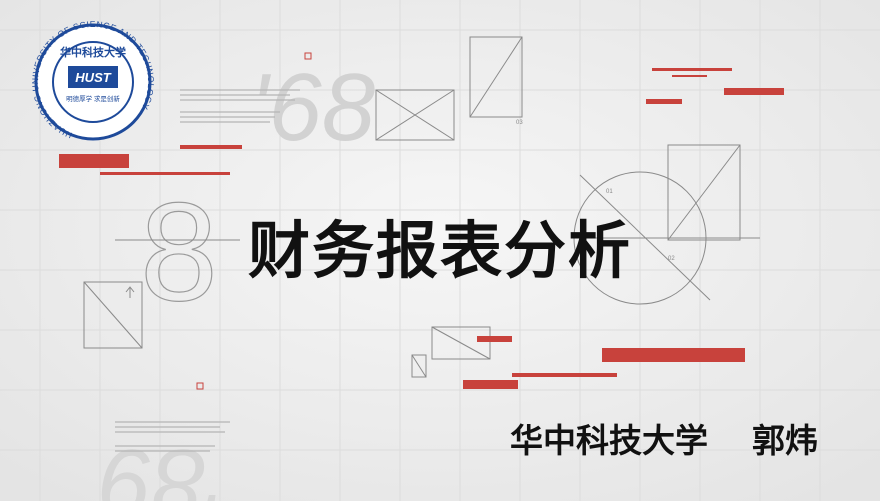  What do you see at coordinates (179, 251) in the screenshot?
I see `decor-numeral: 8` at bounding box center [179, 251].